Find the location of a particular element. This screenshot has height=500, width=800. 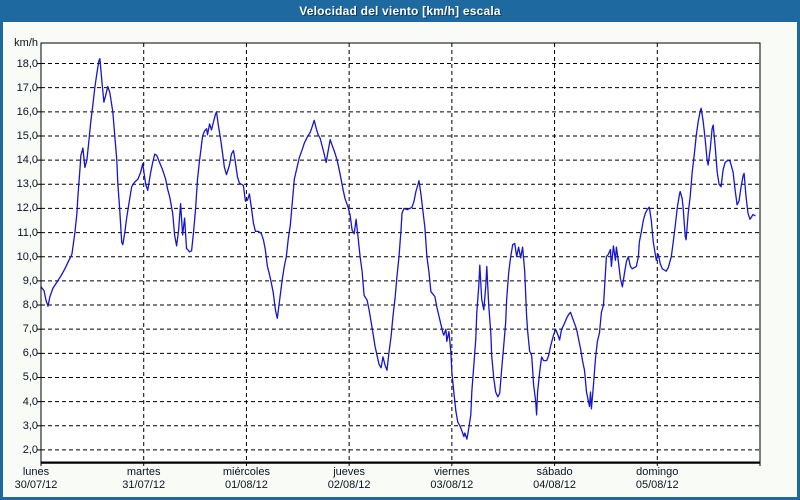

y-tick-label: 8,0 is located at coordinates (30, 305).